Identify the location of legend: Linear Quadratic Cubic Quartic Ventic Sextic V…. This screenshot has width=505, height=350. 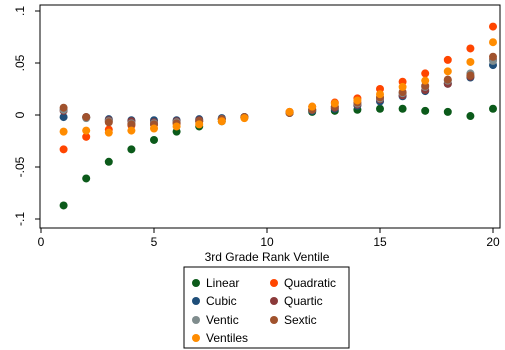
(266, 307).